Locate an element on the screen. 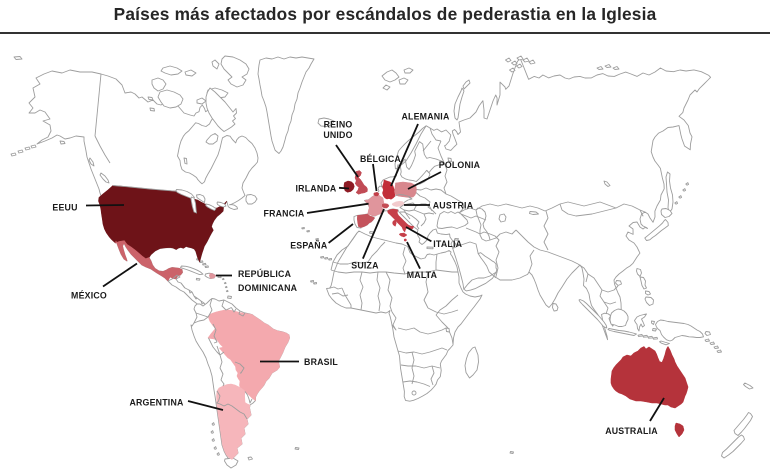 The height and width of the screenshot is (471, 770). svg-text: REINO is located at coordinates (338, 124).